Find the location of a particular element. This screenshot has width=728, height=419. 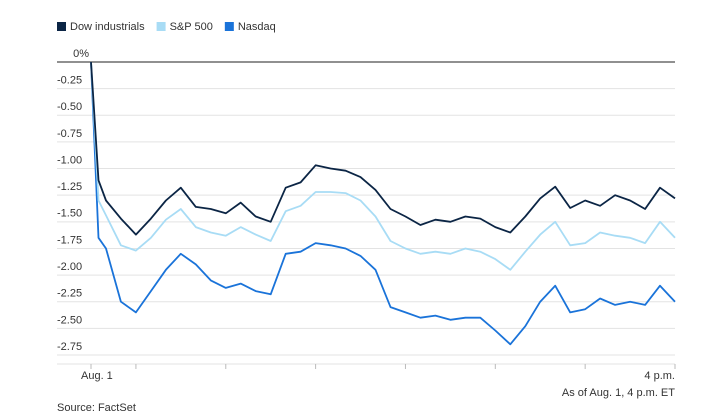

y-tick-label: -2.00 is located at coordinates (69, 267).